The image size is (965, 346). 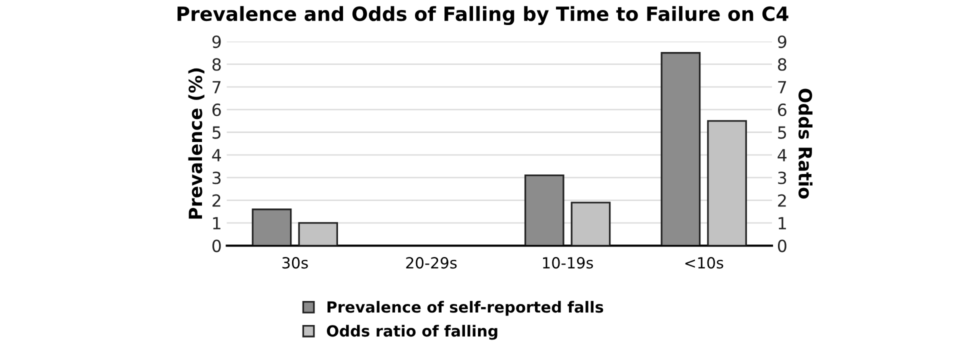 What do you see at coordinates (216, 223) in the screenshot?
I see `y-tick-label: 1` at bounding box center [216, 223].